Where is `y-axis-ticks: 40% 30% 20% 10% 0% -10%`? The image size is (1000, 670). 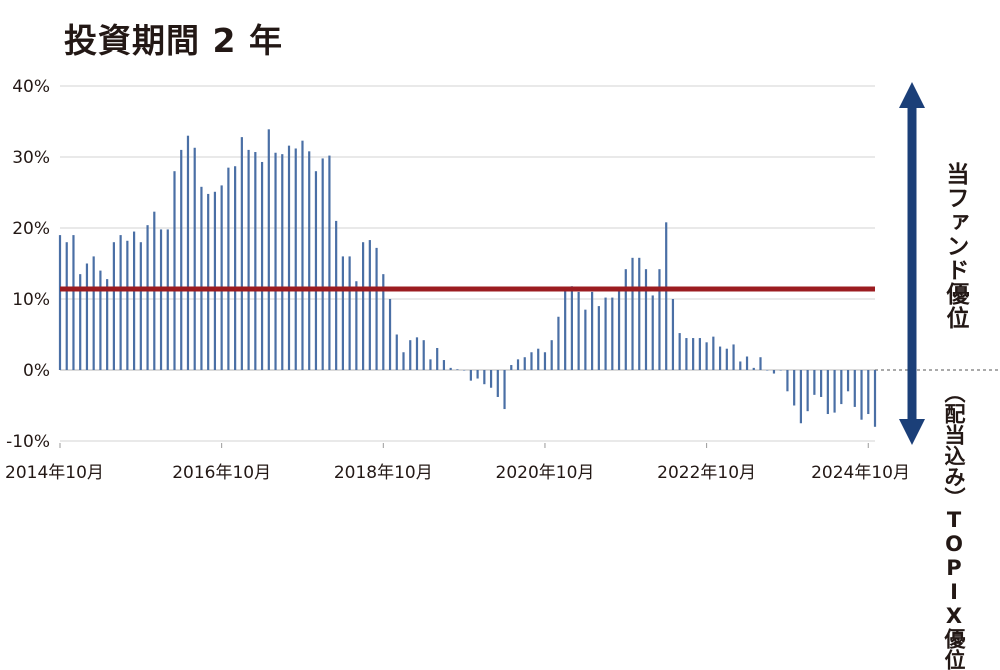
y-axis-ticks: 40% 30% 20% 10% 0% -10% is located at coordinates (28, 264).